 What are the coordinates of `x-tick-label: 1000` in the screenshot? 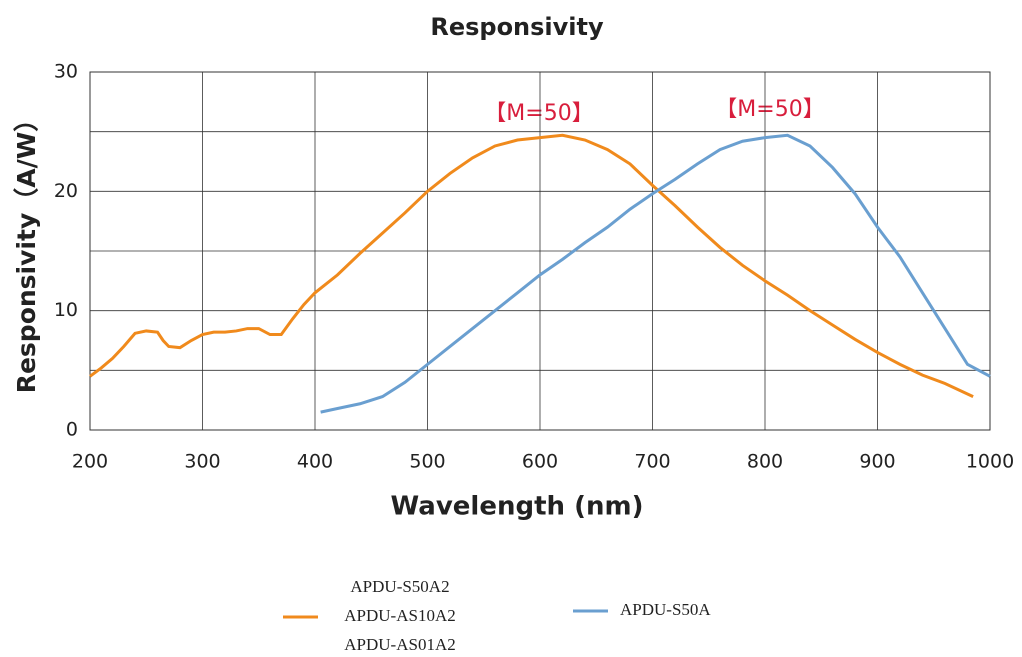 It's located at (990, 462).